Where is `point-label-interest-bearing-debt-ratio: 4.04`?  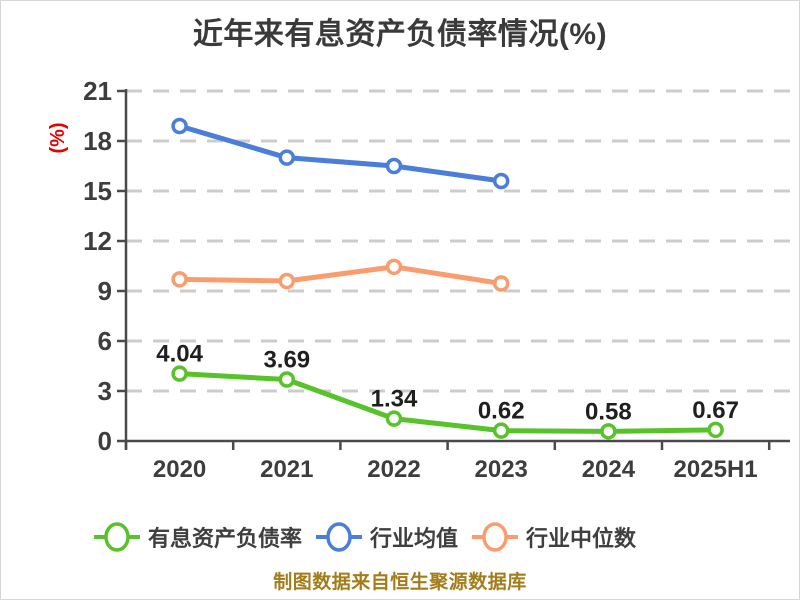 point-label-interest-bearing-debt-ratio: 4.04 is located at coordinates (179, 354).